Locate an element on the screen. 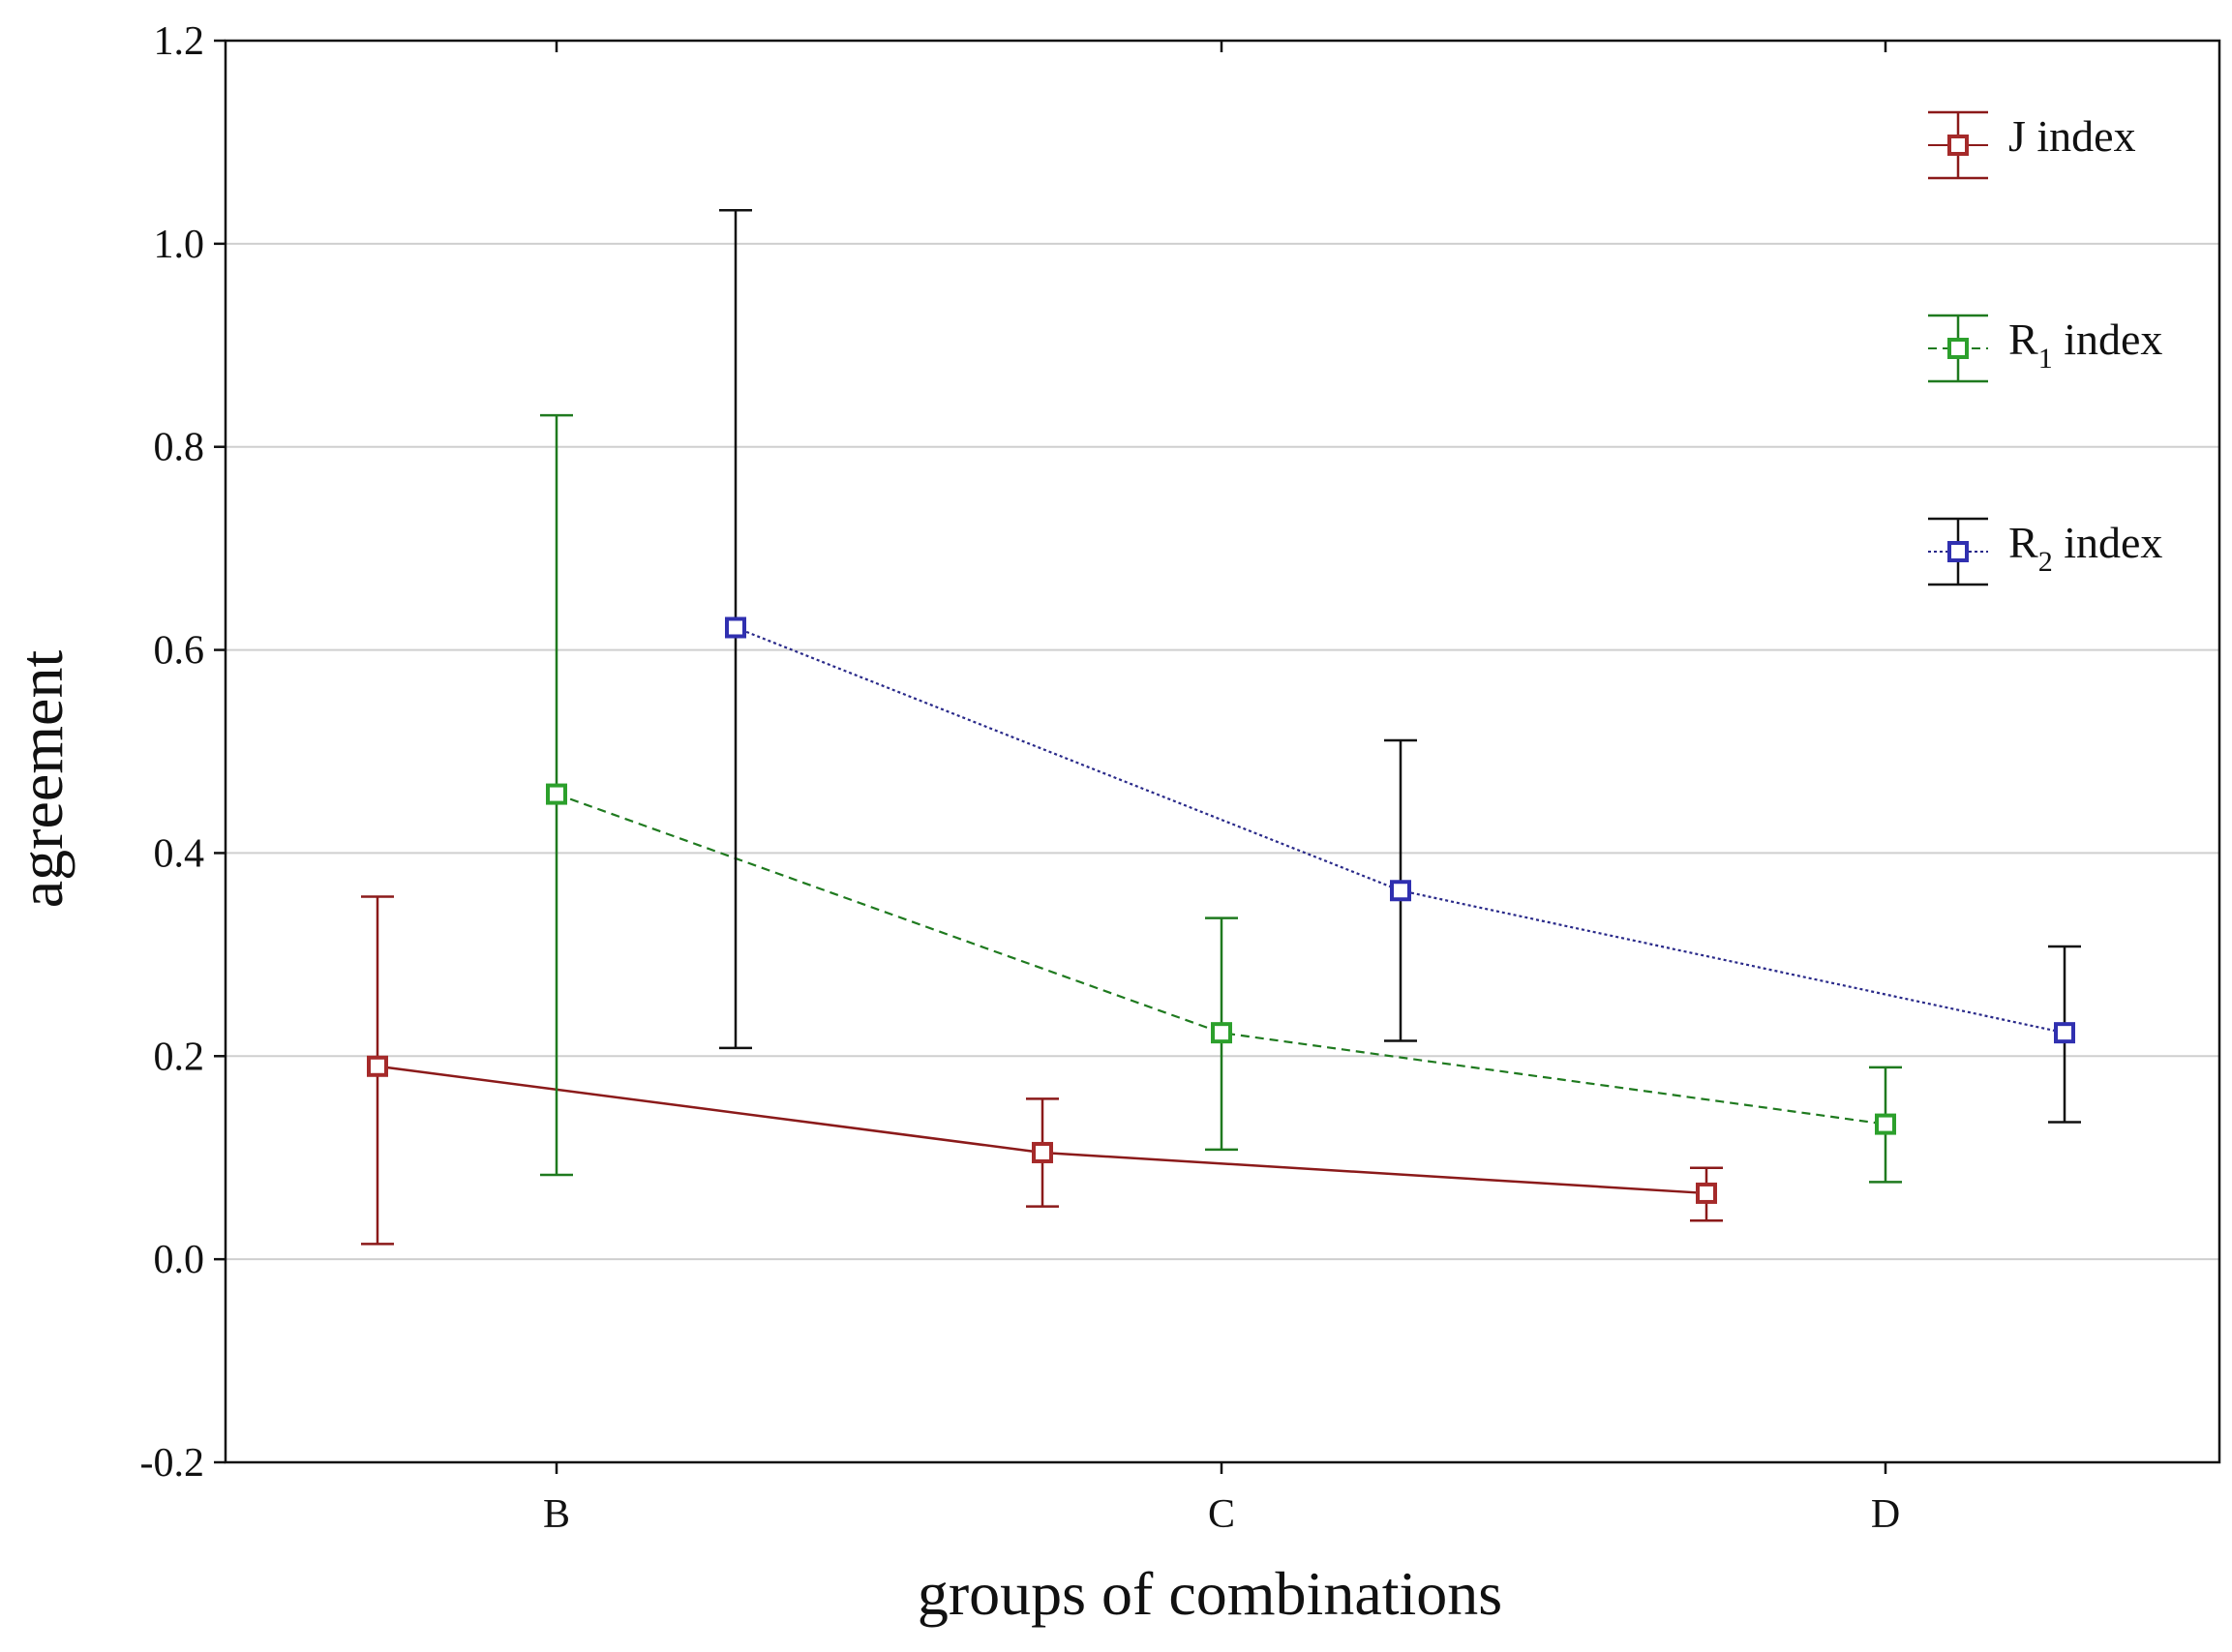  y-axis-title: agreement is located at coordinates (41, 780).